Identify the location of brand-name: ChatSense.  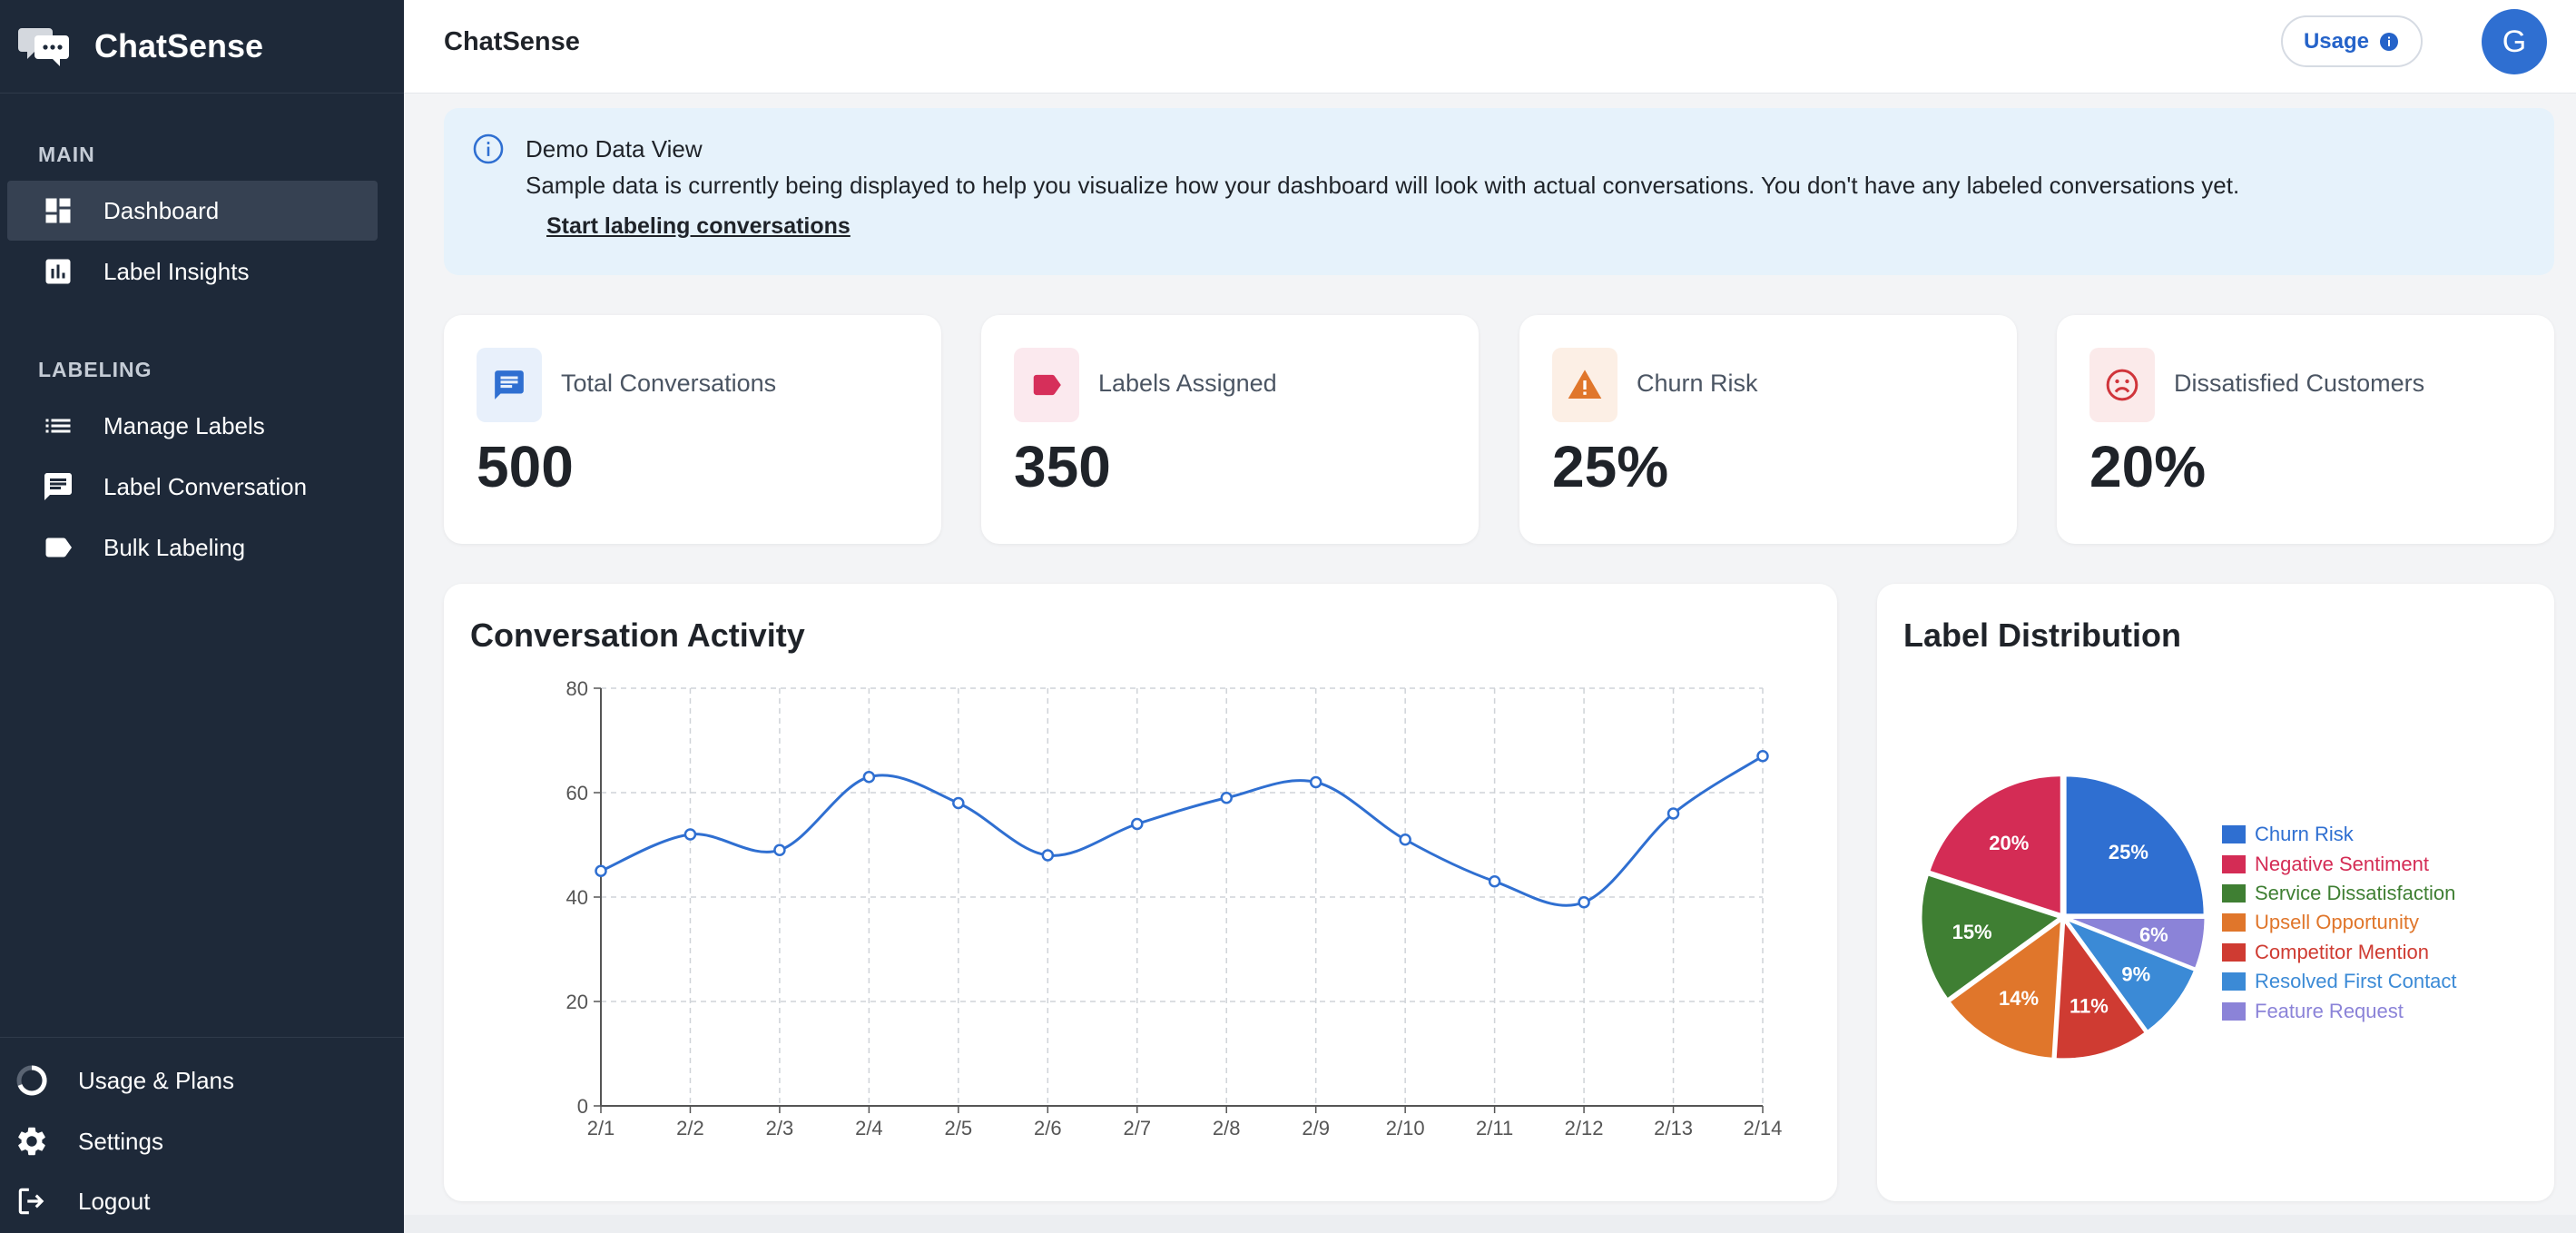
(179, 45).